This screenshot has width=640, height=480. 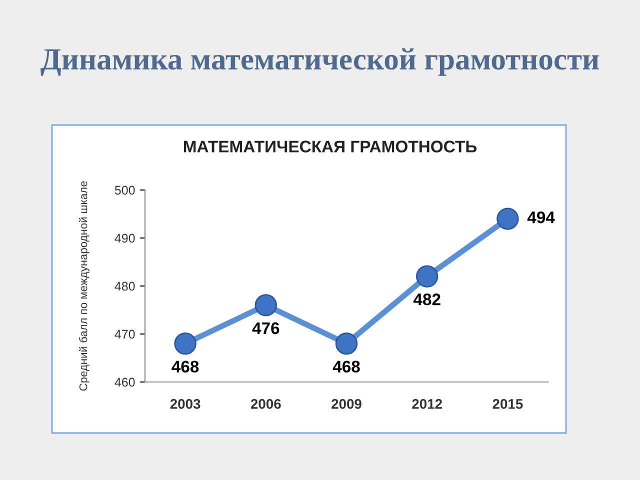 I want to click on x-tick-label: 2003, so click(x=185, y=404).